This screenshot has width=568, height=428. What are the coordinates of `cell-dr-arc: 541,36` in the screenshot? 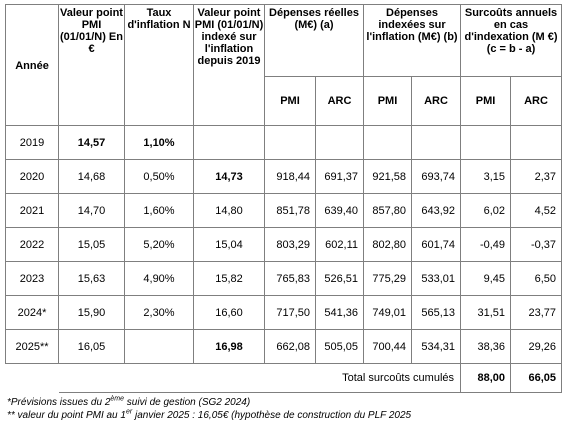 It's located at (339, 312).